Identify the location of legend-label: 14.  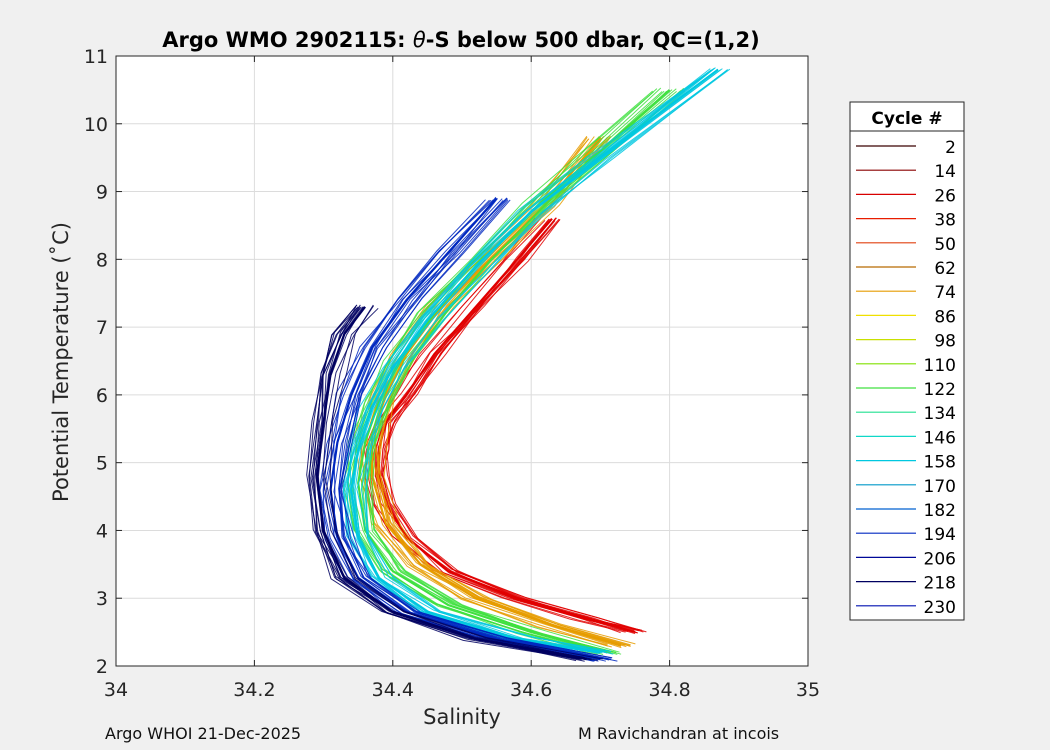
(945, 172).